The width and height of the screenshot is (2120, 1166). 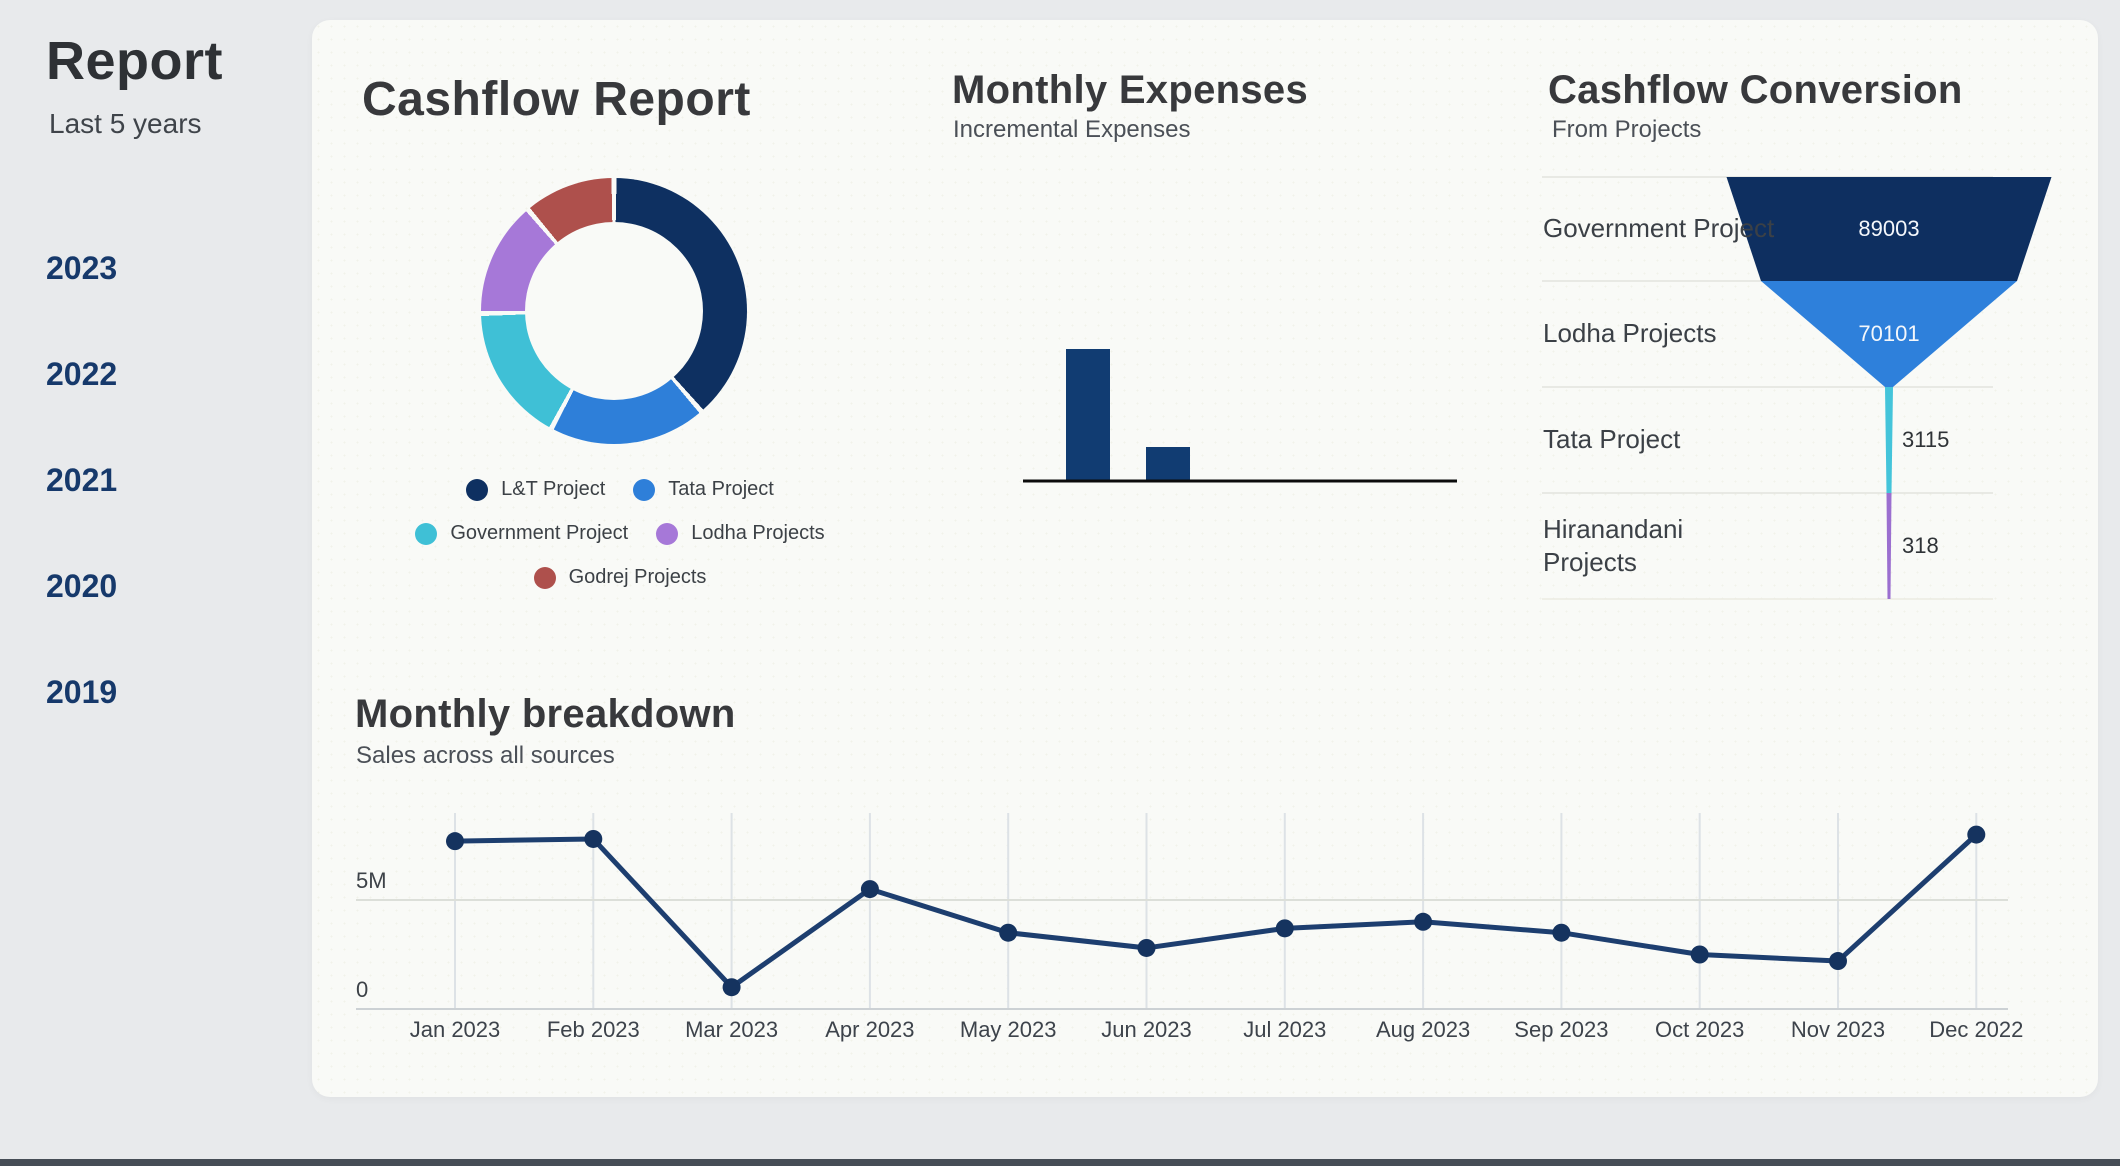 What do you see at coordinates (1627, 129) in the screenshot?
I see `cashflow-conversion-subtitle: From Projects` at bounding box center [1627, 129].